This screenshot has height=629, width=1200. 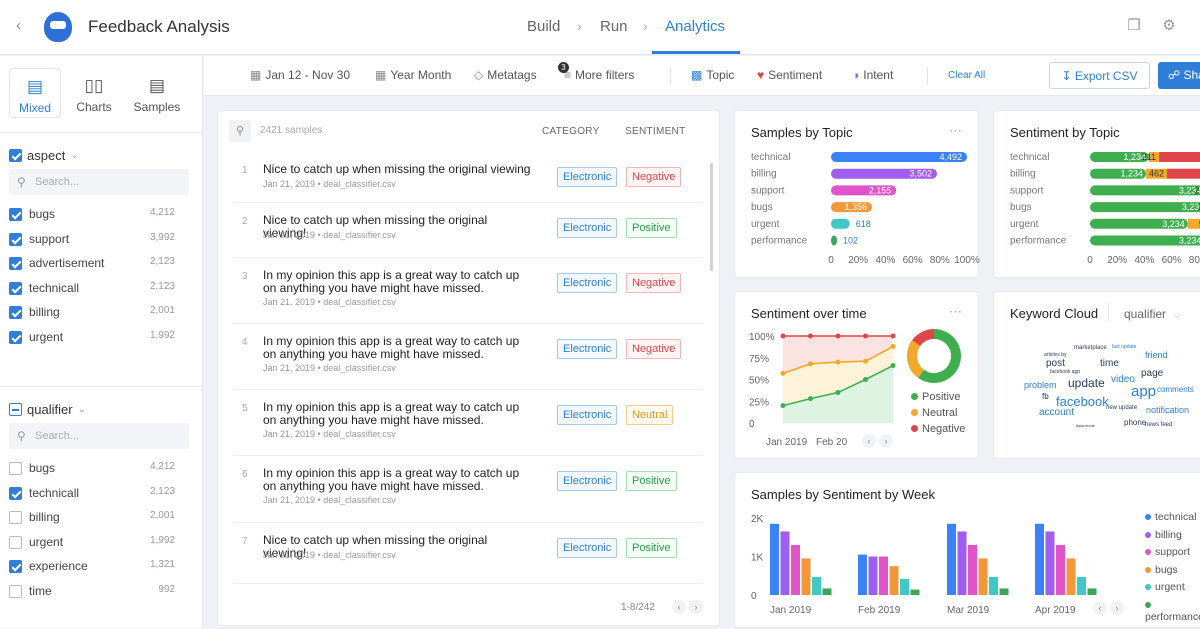 I want to click on qualifier-dropdown: qualifier⌵, so click(x=1152, y=314).